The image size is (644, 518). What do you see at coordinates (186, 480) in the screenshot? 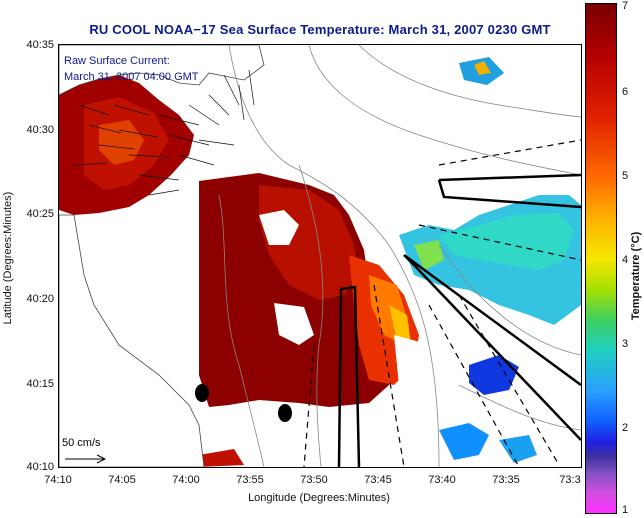
I see `x-tick: 74:00` at bounding box center [186, 480].